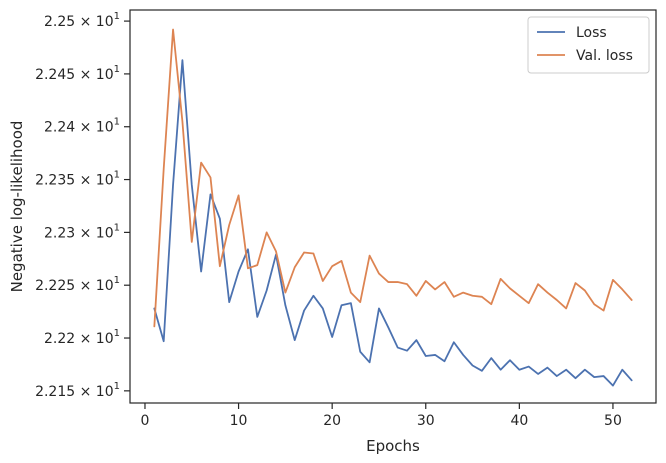  I want to click on x-axis: 0 10 20 30 40 50, so click(381, 416).